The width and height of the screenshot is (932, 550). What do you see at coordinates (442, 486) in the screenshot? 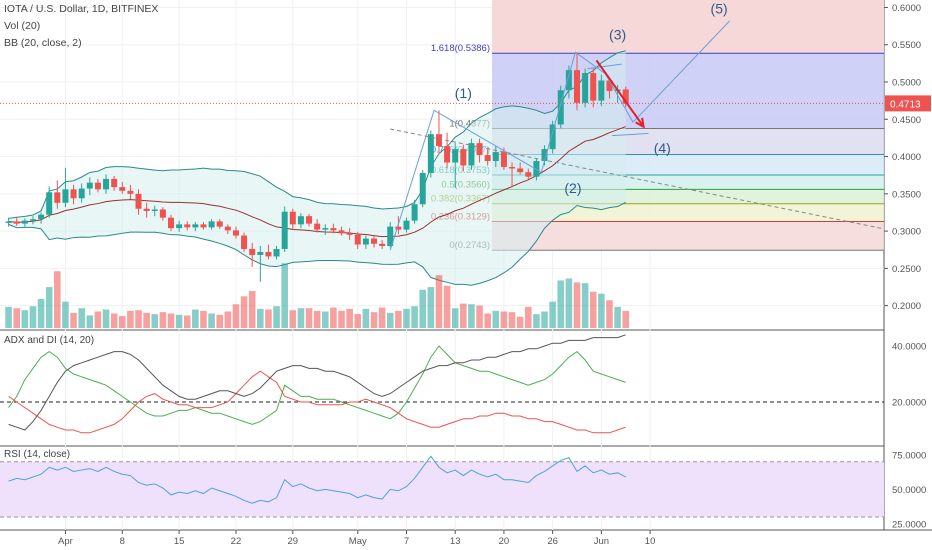
I see `rsi-pane` at bounding box center [442, 486].